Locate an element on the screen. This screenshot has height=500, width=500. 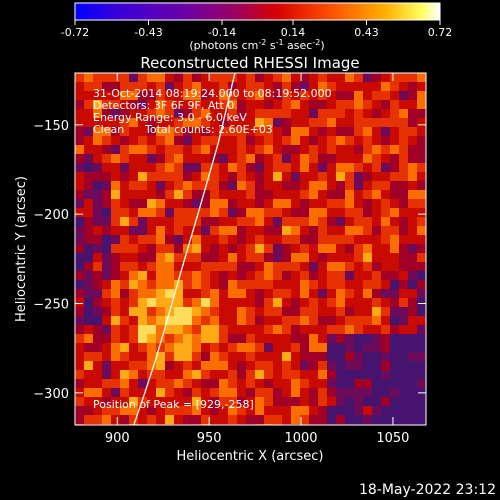
x-tick-label: 950 is located at coordinates (209, 438).